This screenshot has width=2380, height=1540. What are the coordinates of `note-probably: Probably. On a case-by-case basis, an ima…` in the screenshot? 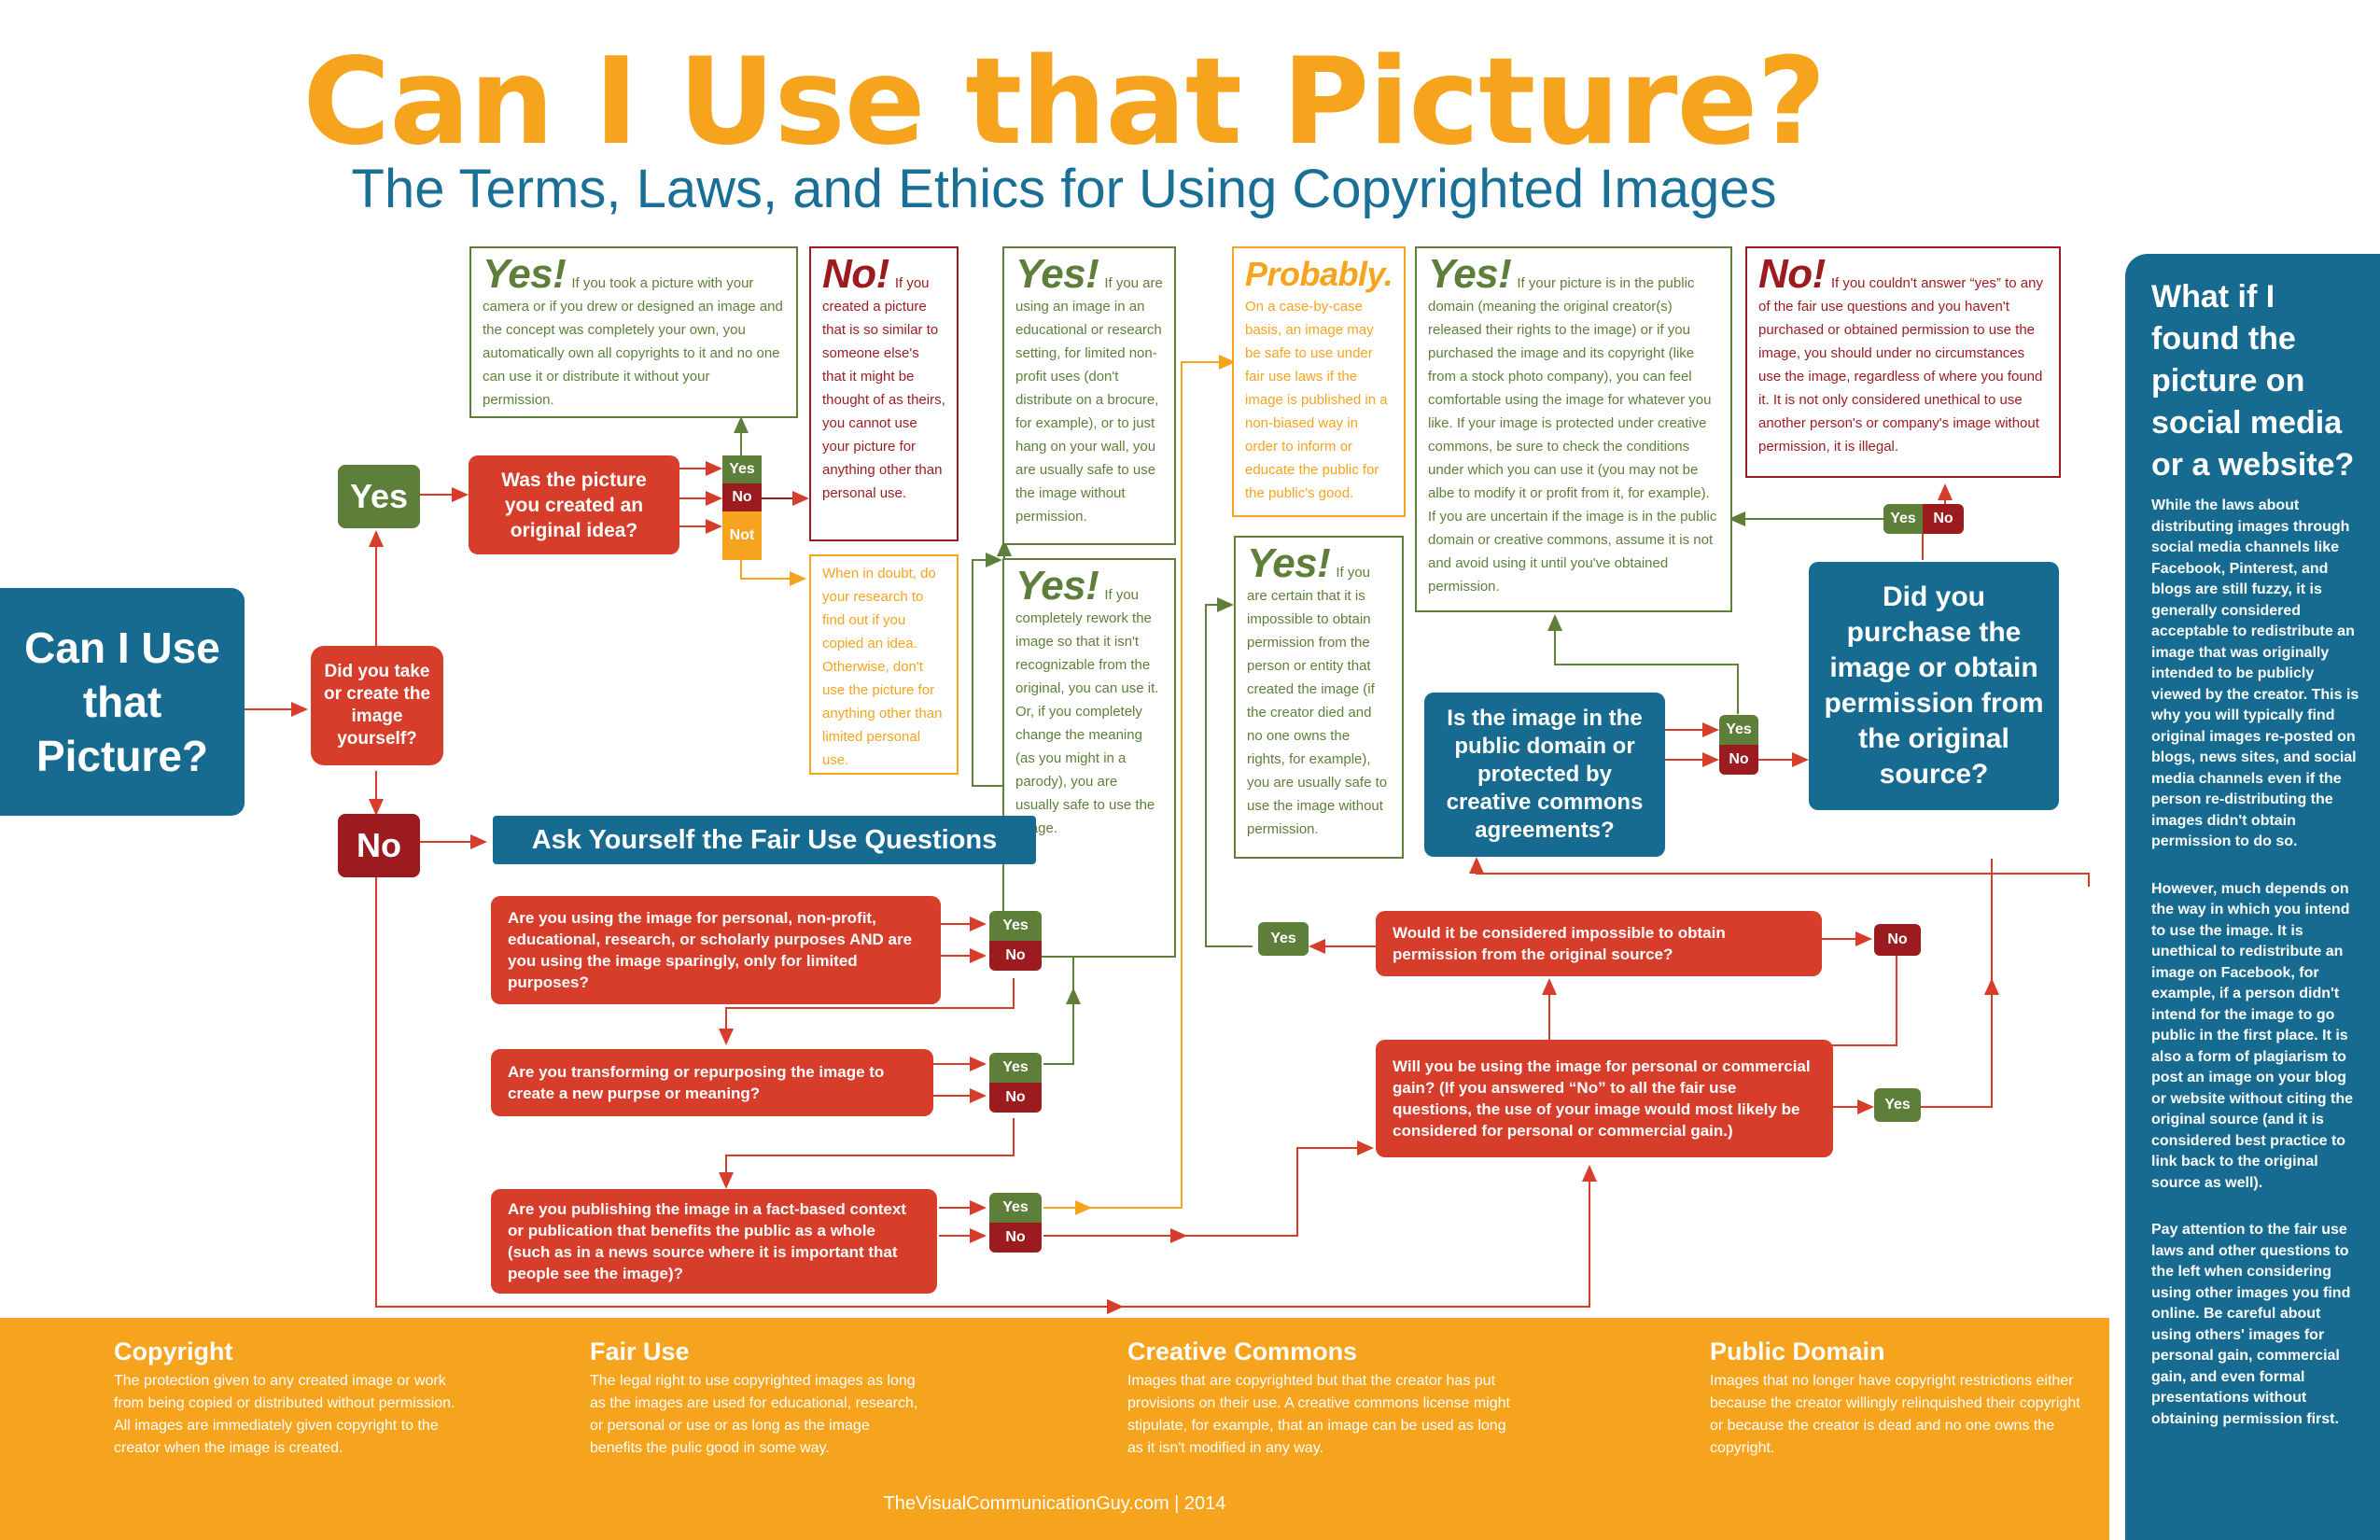 It's located at (1319, 381).